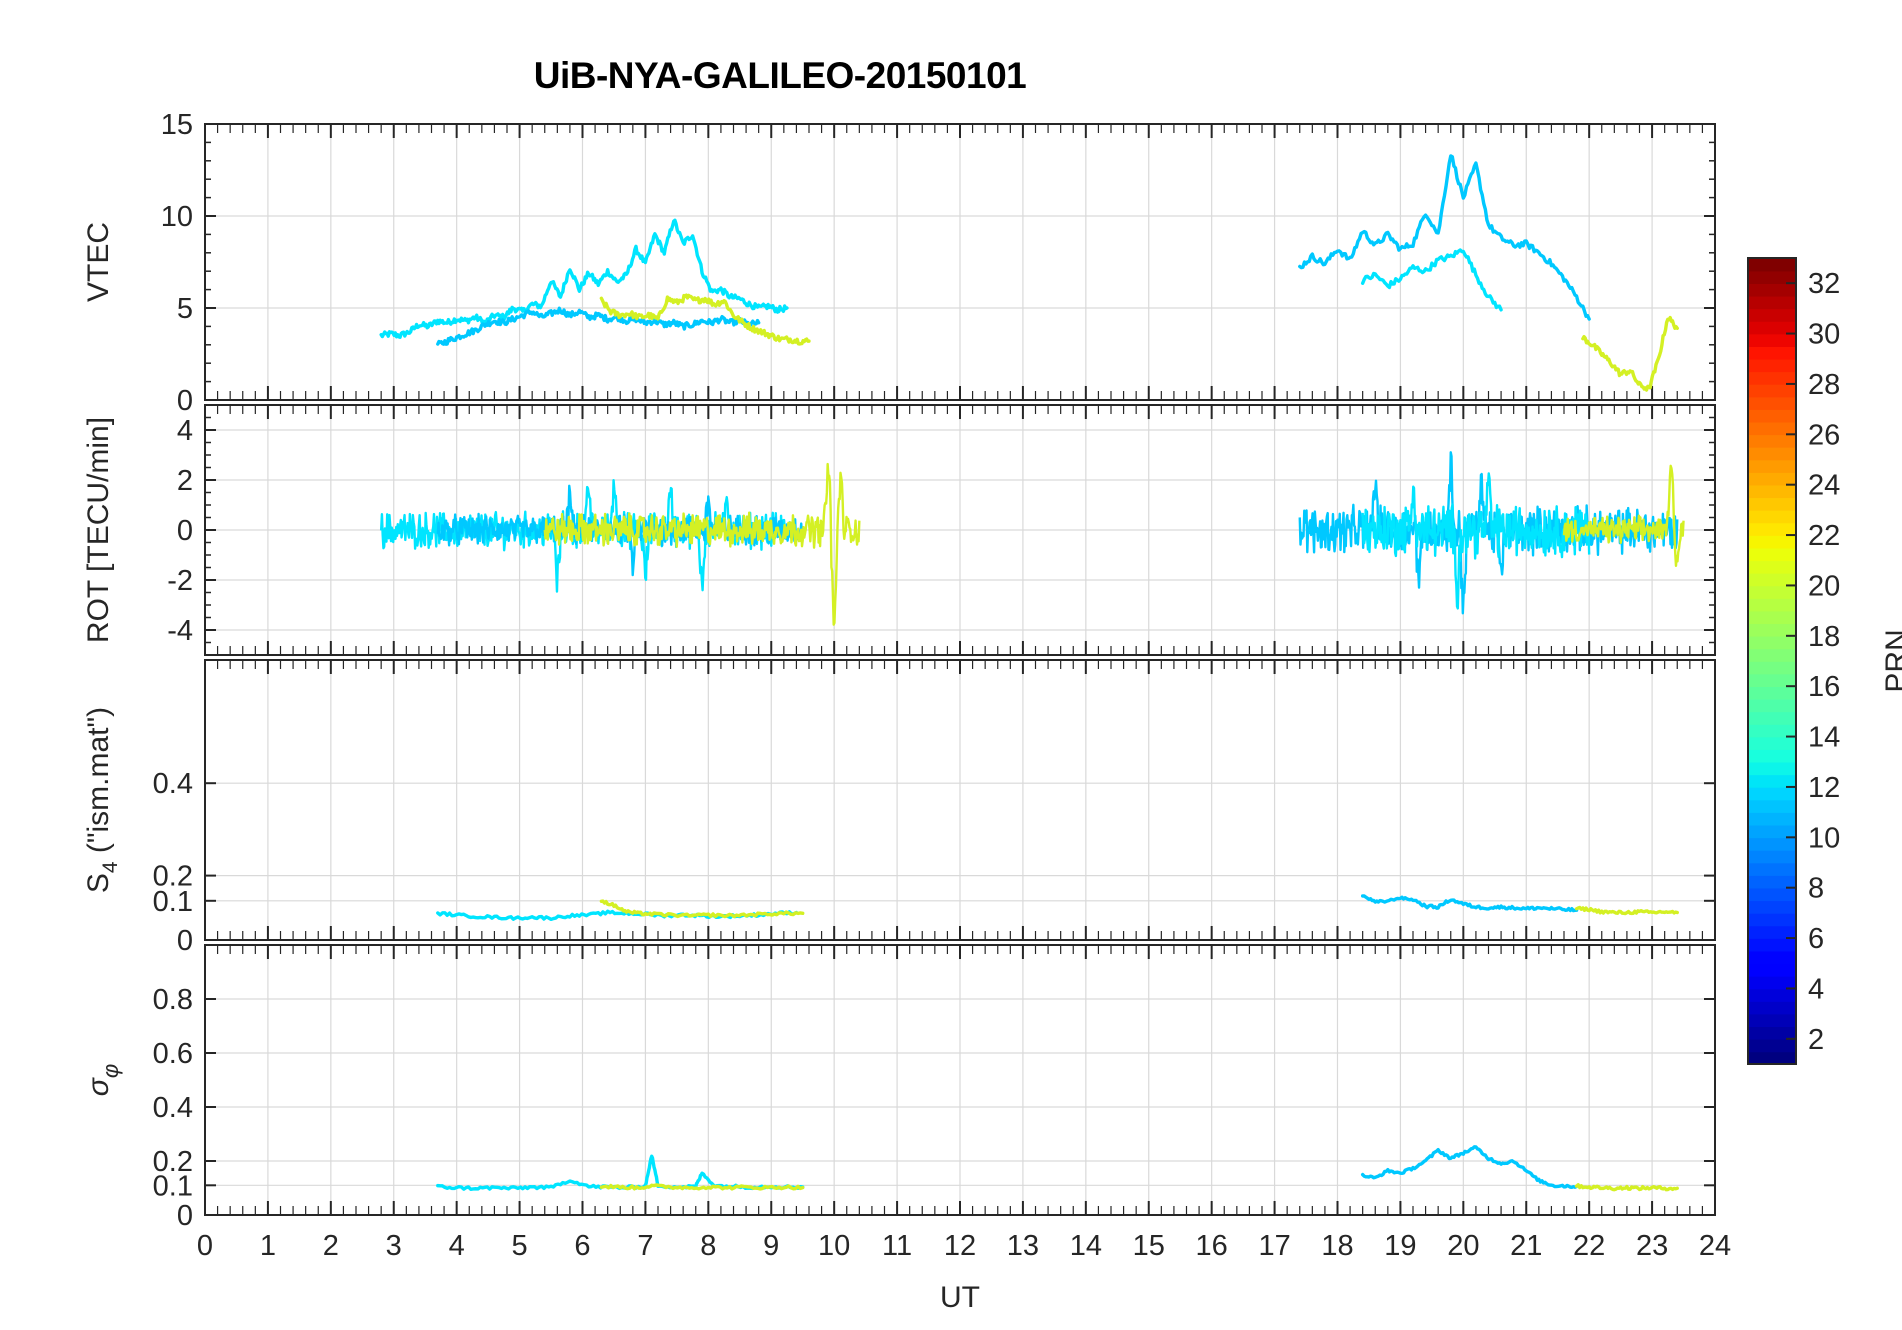  I want to click on data-layer-sigmaphi, so click(1057, 1168).